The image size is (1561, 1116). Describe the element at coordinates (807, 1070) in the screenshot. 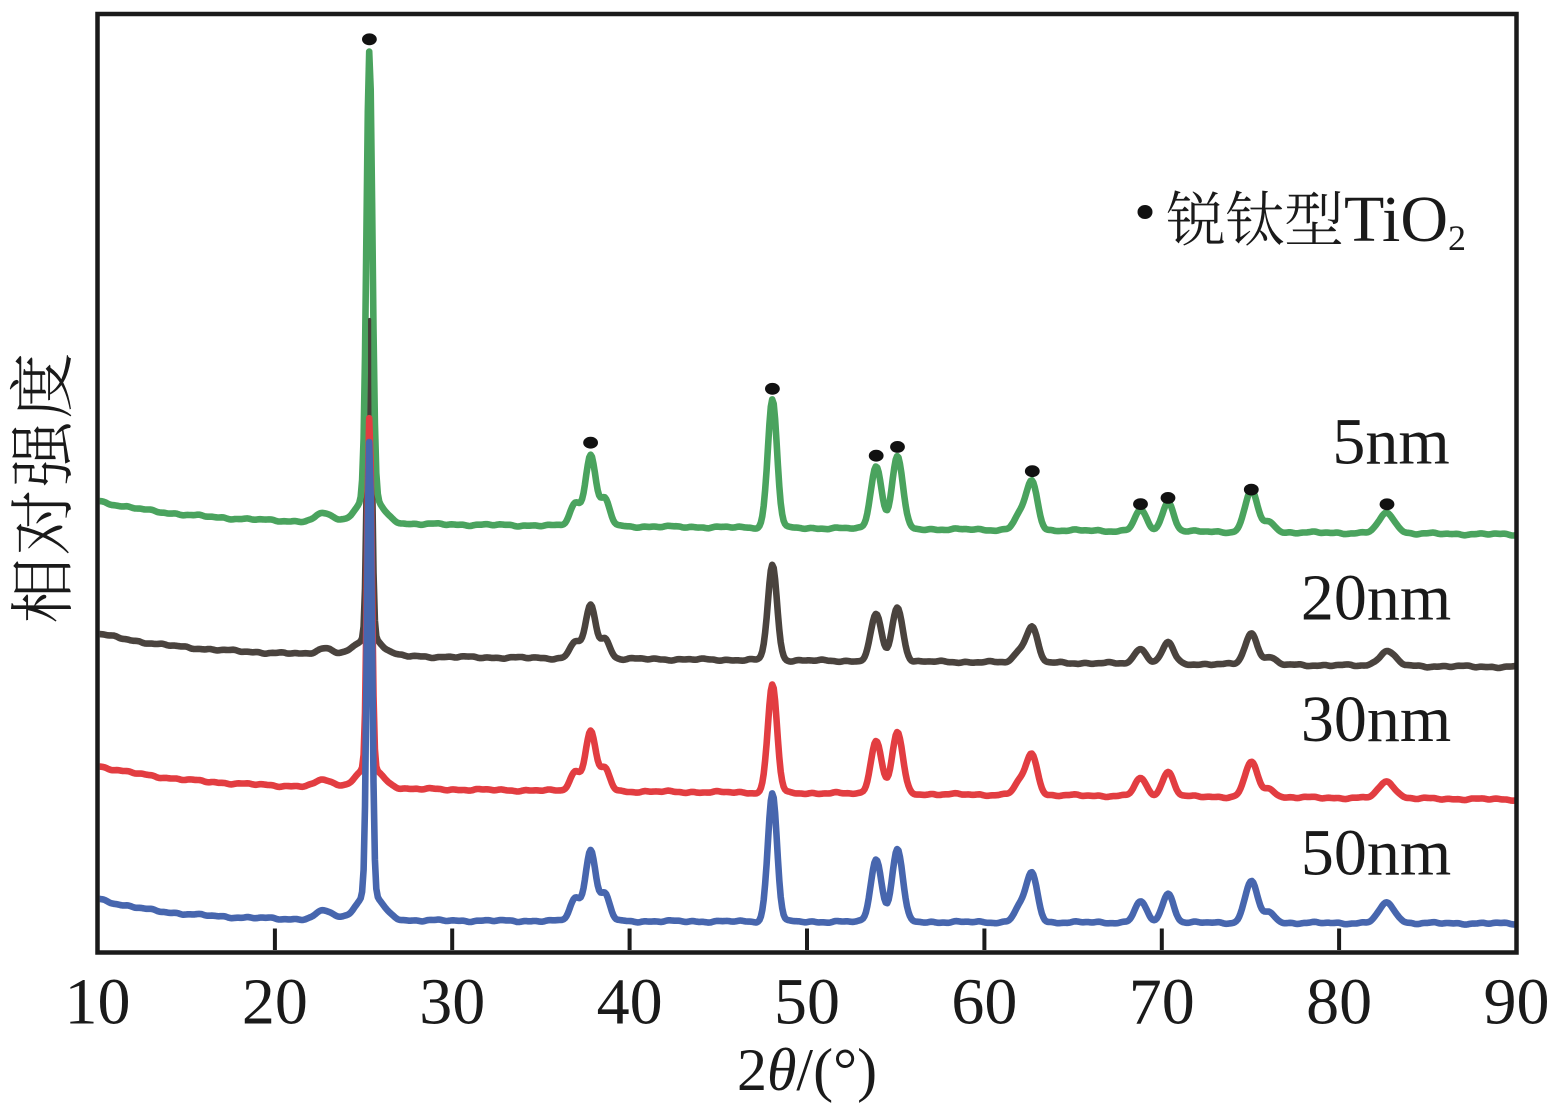

I see `svg-text: 2θ/(°)` at that location.